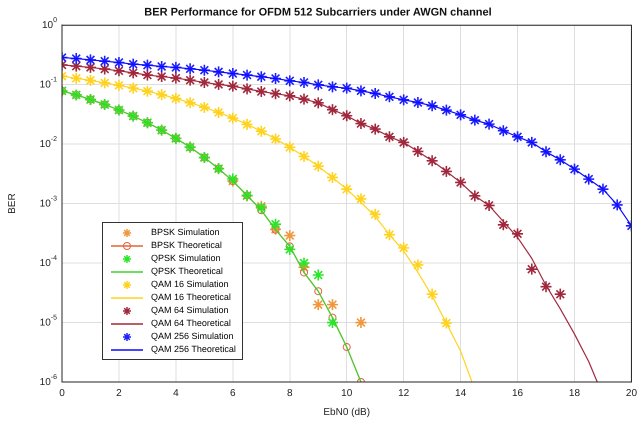  I want to click on x-tick-label: 20, so click(632, 393).